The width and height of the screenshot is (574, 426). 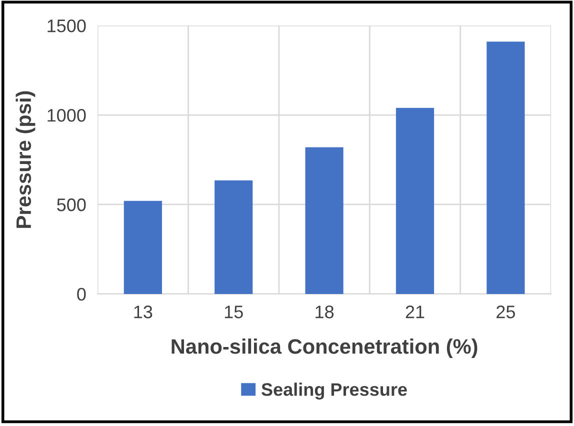 What do you see at coordinates (67, 115) in the screenshot?
I see `y-tick-label: 1000` at bounding box center [67, 115].